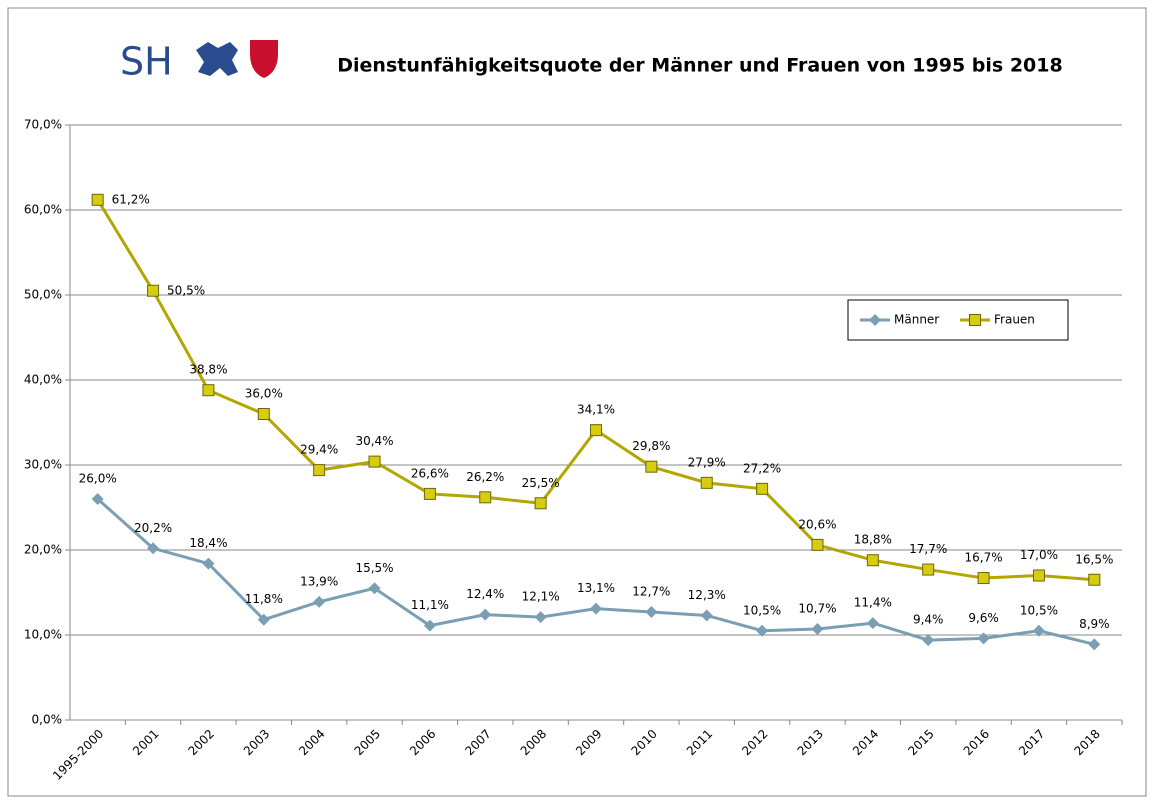 The width and height of the screenshot is (1151, 801). Describe the element at coordinates (1014, 320) in the screenshot. I see `legend-label: Frauen` at that location.